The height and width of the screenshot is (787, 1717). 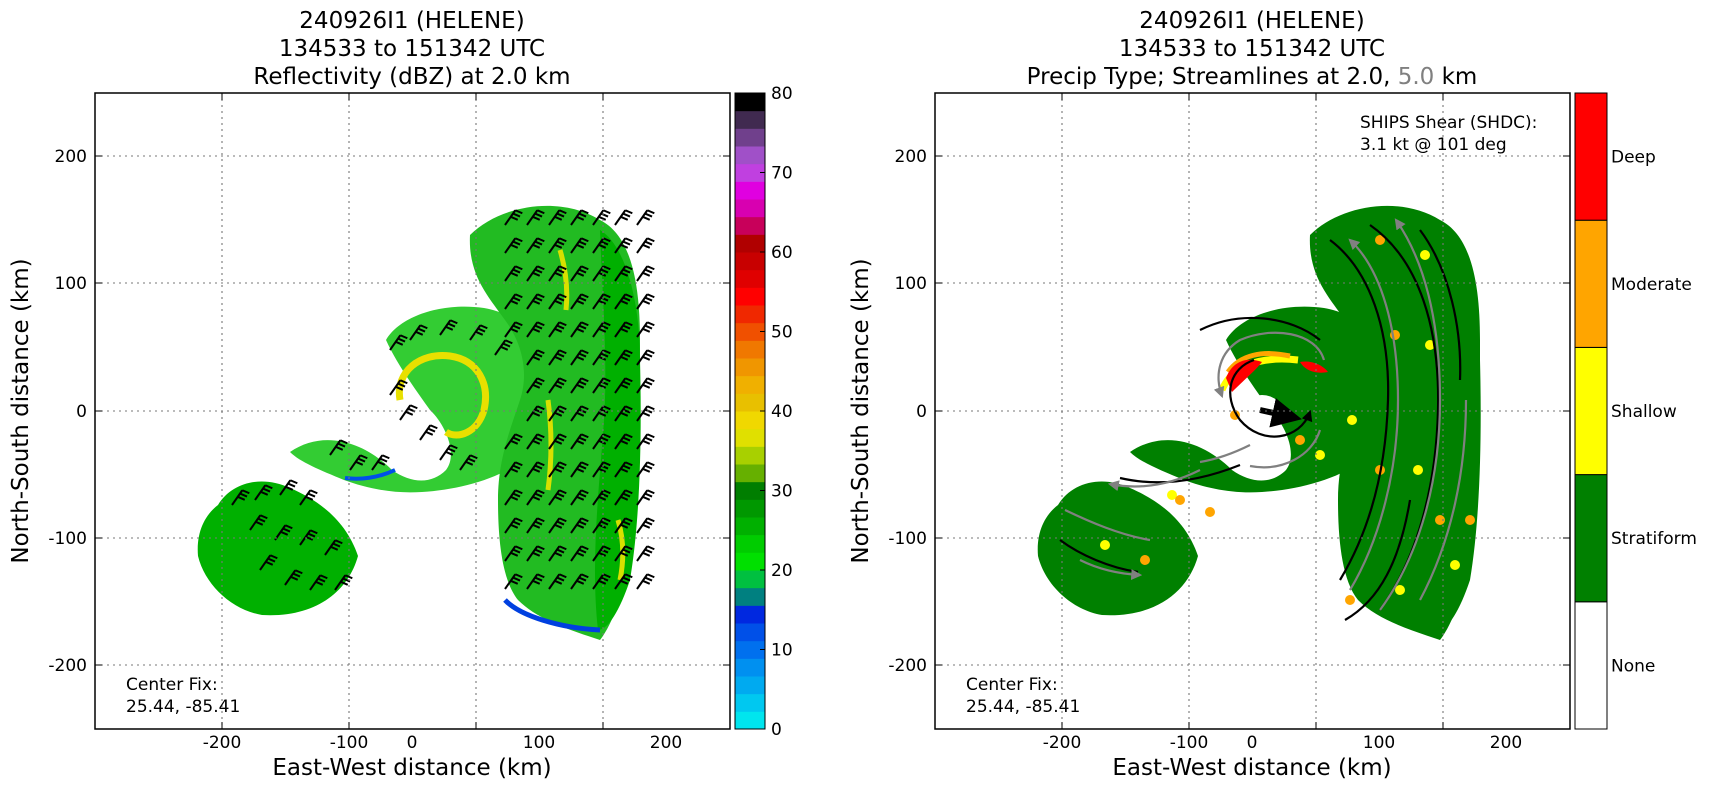 I want to click on left-wind-barbs, so click(x=443, y=400).